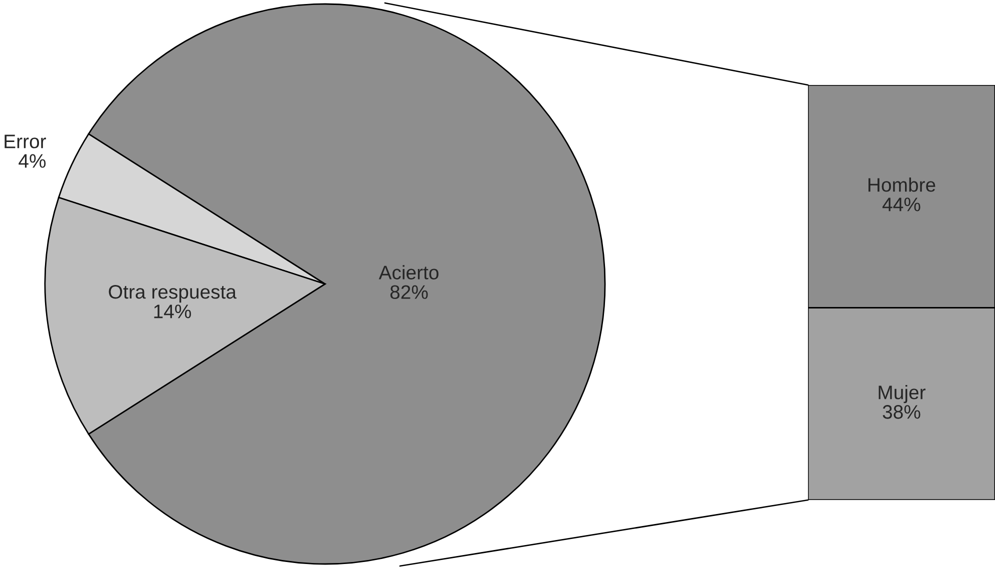  What do you see at coordinates (32, 161) in the screenshot?
I see `data-label: 4%` at bounding box center [32, 161].